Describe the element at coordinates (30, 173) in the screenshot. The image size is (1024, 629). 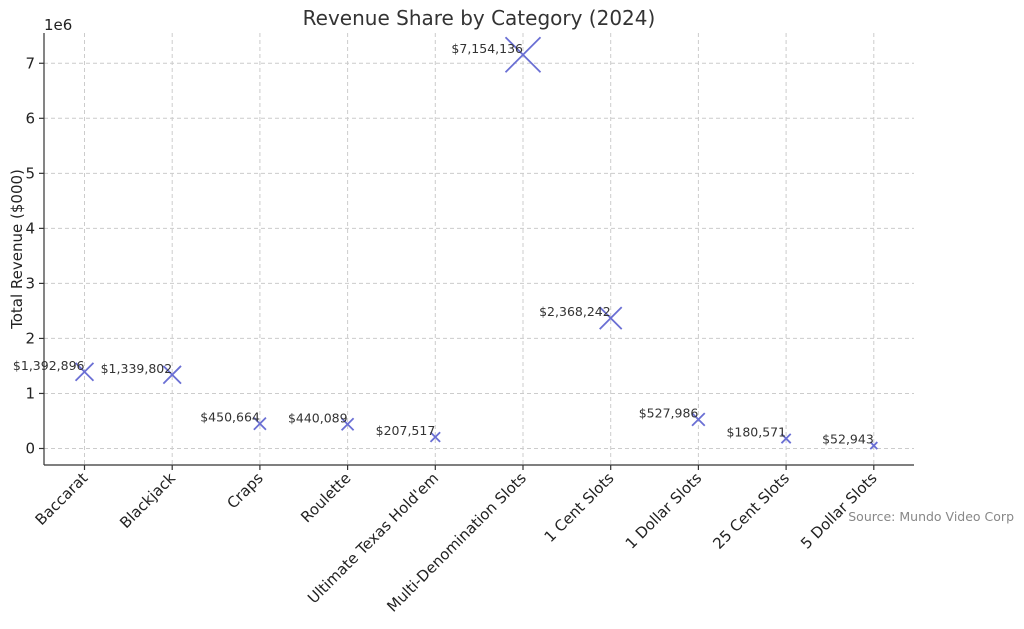
I see `y-tick-label: 5` at that location.